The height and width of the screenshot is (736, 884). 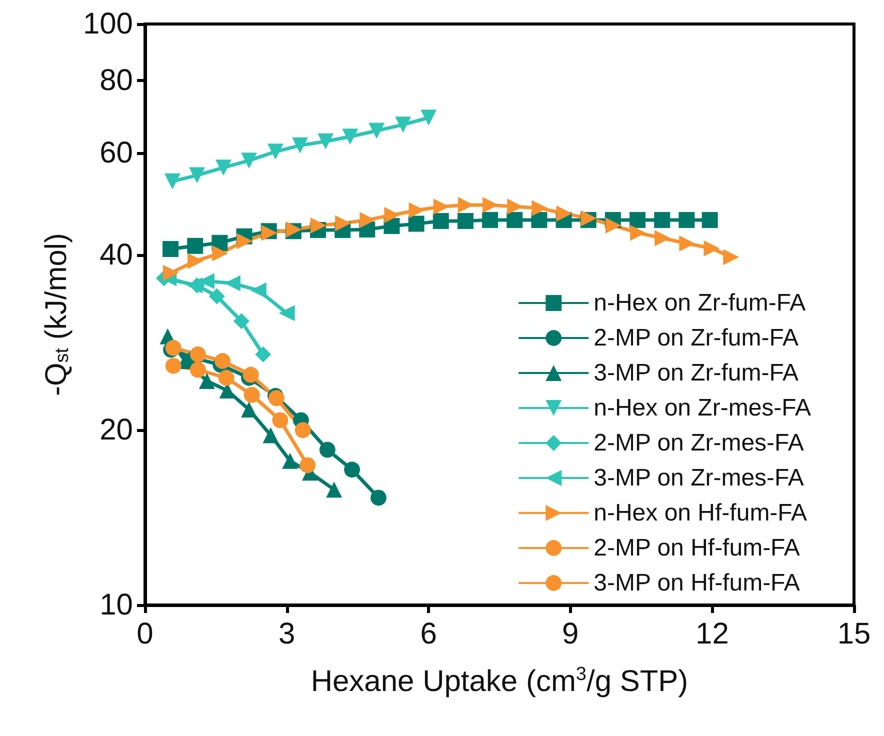 I want to click on x-tick-label: 15, so click(x=854, y=634).